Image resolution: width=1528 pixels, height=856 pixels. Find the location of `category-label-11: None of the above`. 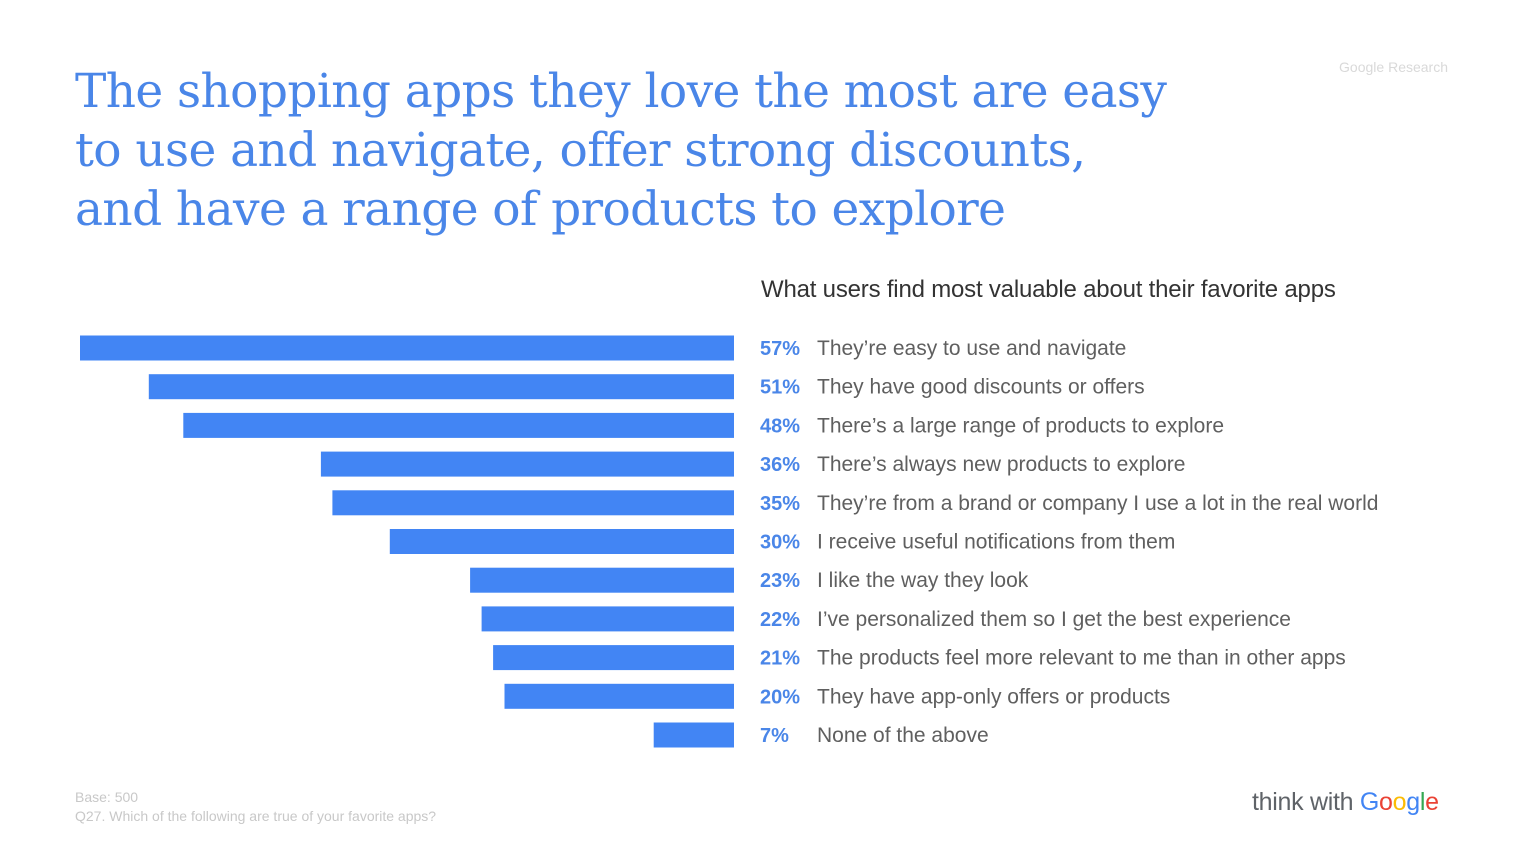

category-label-11: None of the above is located at coordinates (903, 735).